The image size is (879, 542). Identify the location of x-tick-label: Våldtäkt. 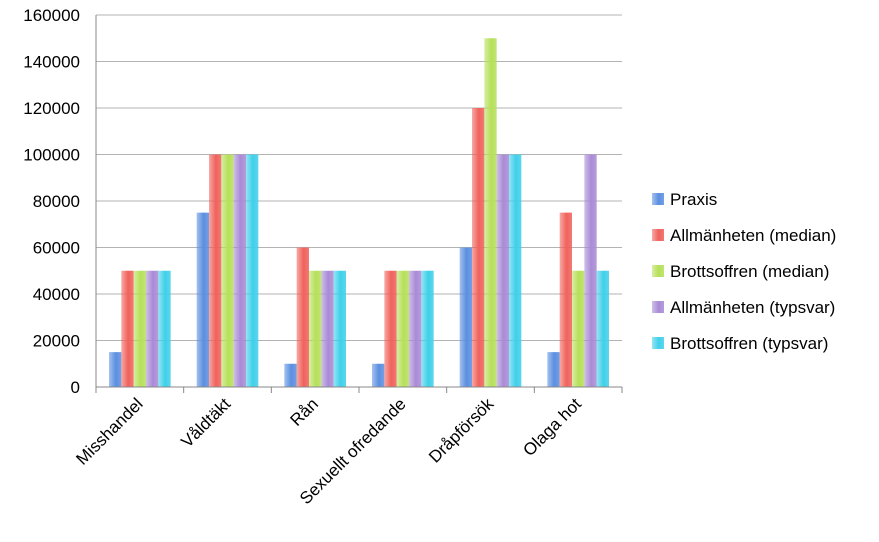
(205, 422).